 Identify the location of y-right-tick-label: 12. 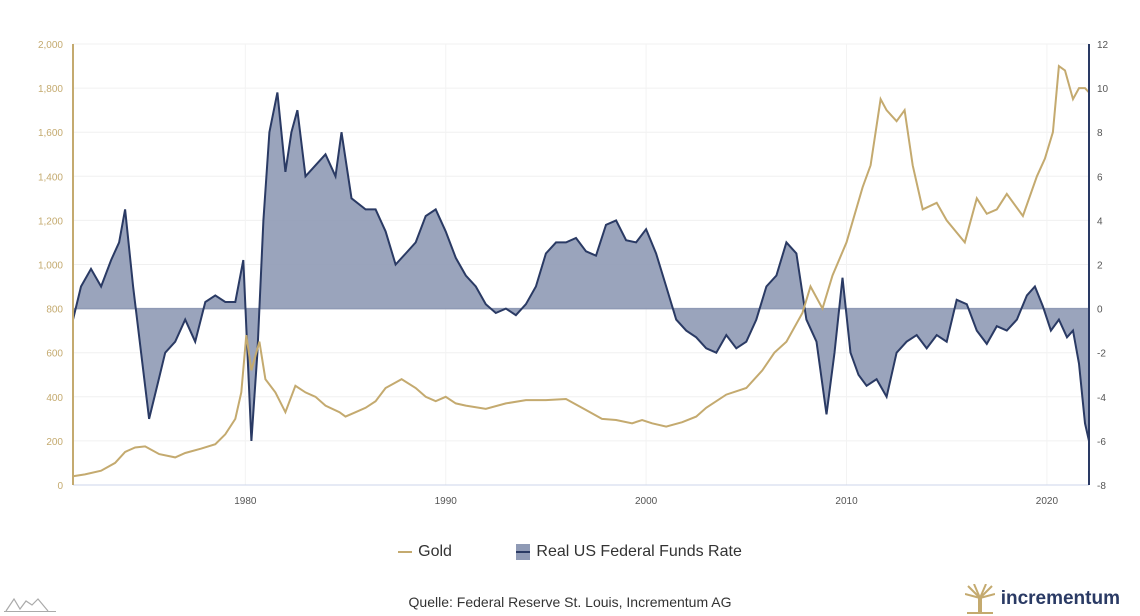
(1103, 45).